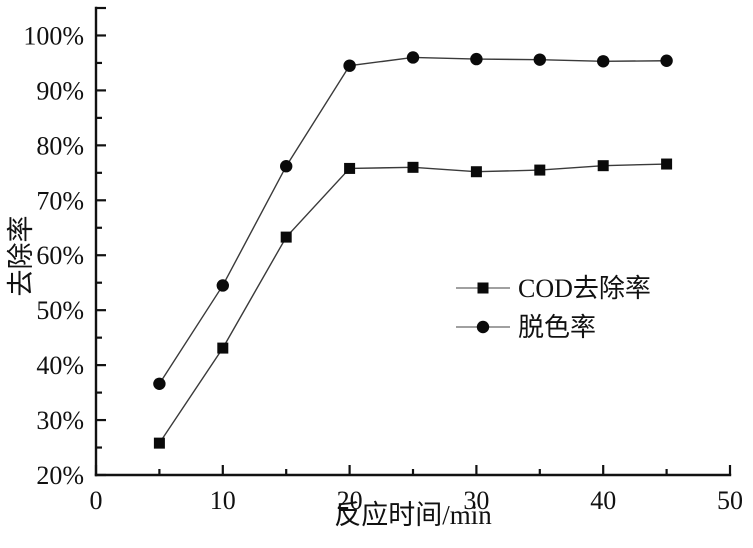 This screenshot has width=753, height=548. I want to click on y-tick-label: 90%, so click(60, 90).